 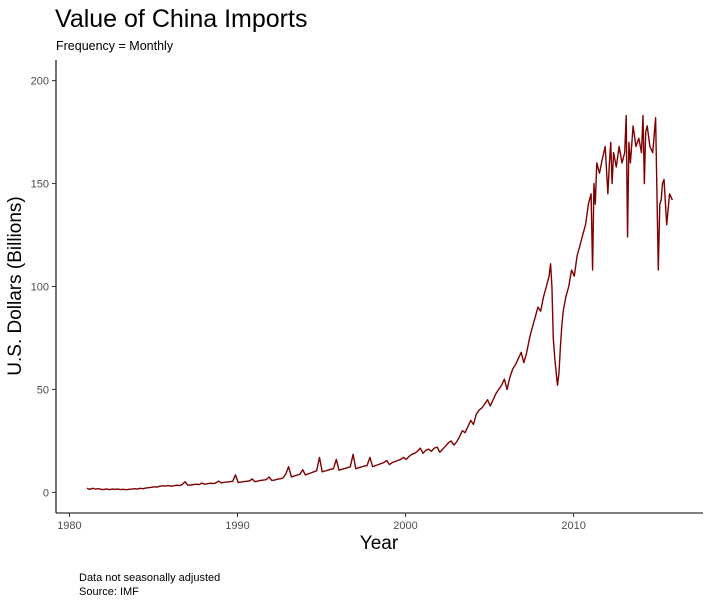 I want to click on chart-subtitle: Frequency = Monthly, so click(x=115, y=46).